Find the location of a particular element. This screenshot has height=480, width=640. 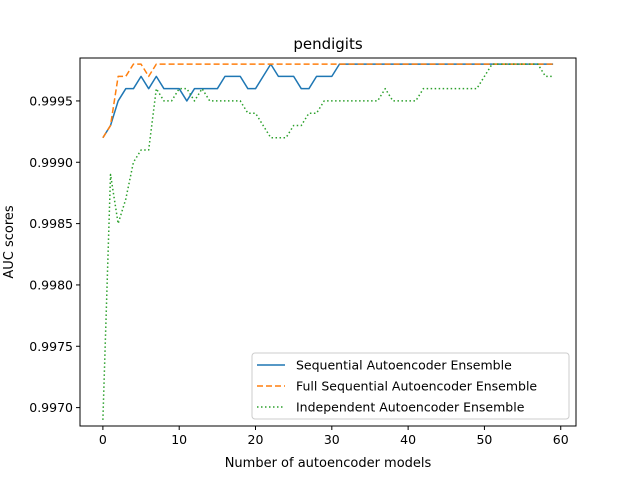

x-axis: 0 10 20 30 40 50 60 is located at coordinates (334, 436).